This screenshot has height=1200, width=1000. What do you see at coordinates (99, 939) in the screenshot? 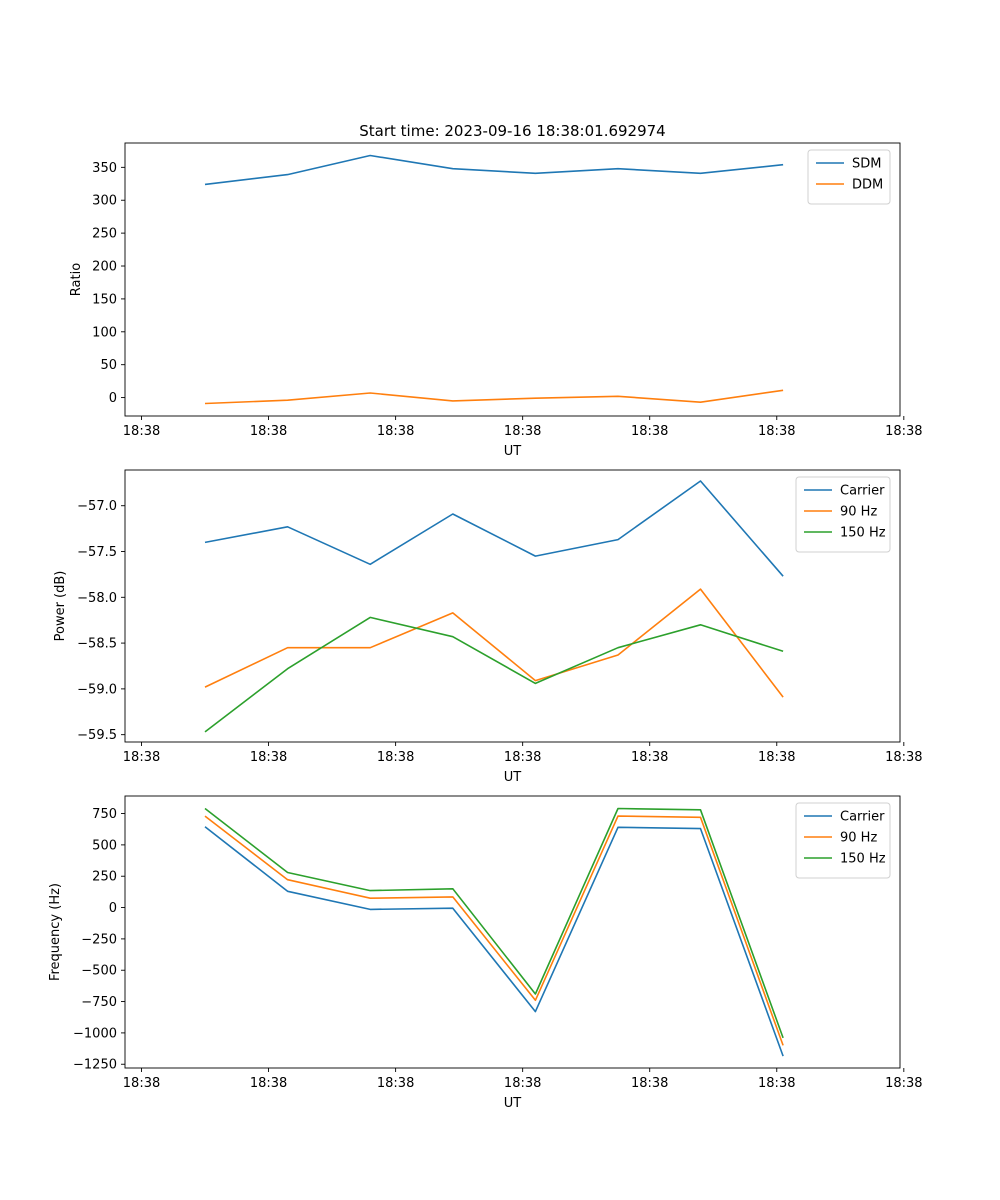
I see `y-tick-label: −250` at bounding box center [99, 939].